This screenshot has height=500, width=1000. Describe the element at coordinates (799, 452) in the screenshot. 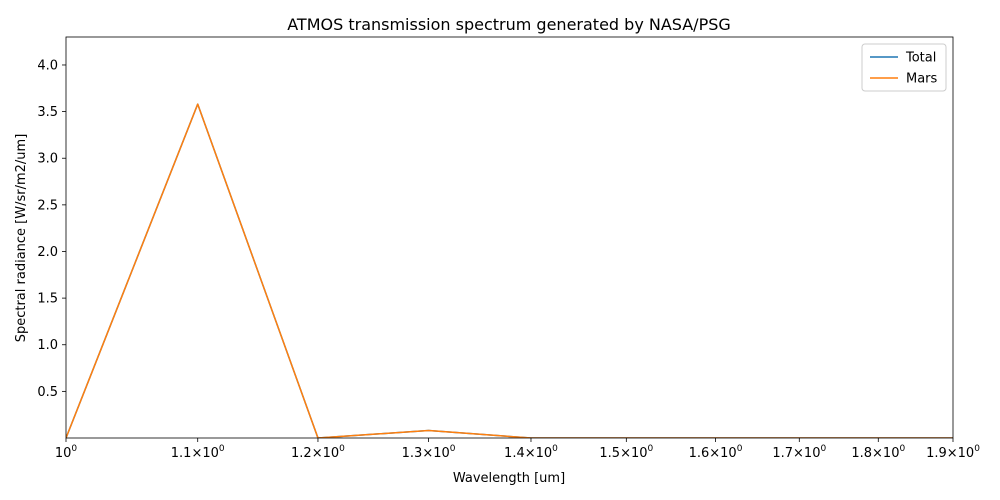

I see `x-tick-label: 1.7×100` at that location.